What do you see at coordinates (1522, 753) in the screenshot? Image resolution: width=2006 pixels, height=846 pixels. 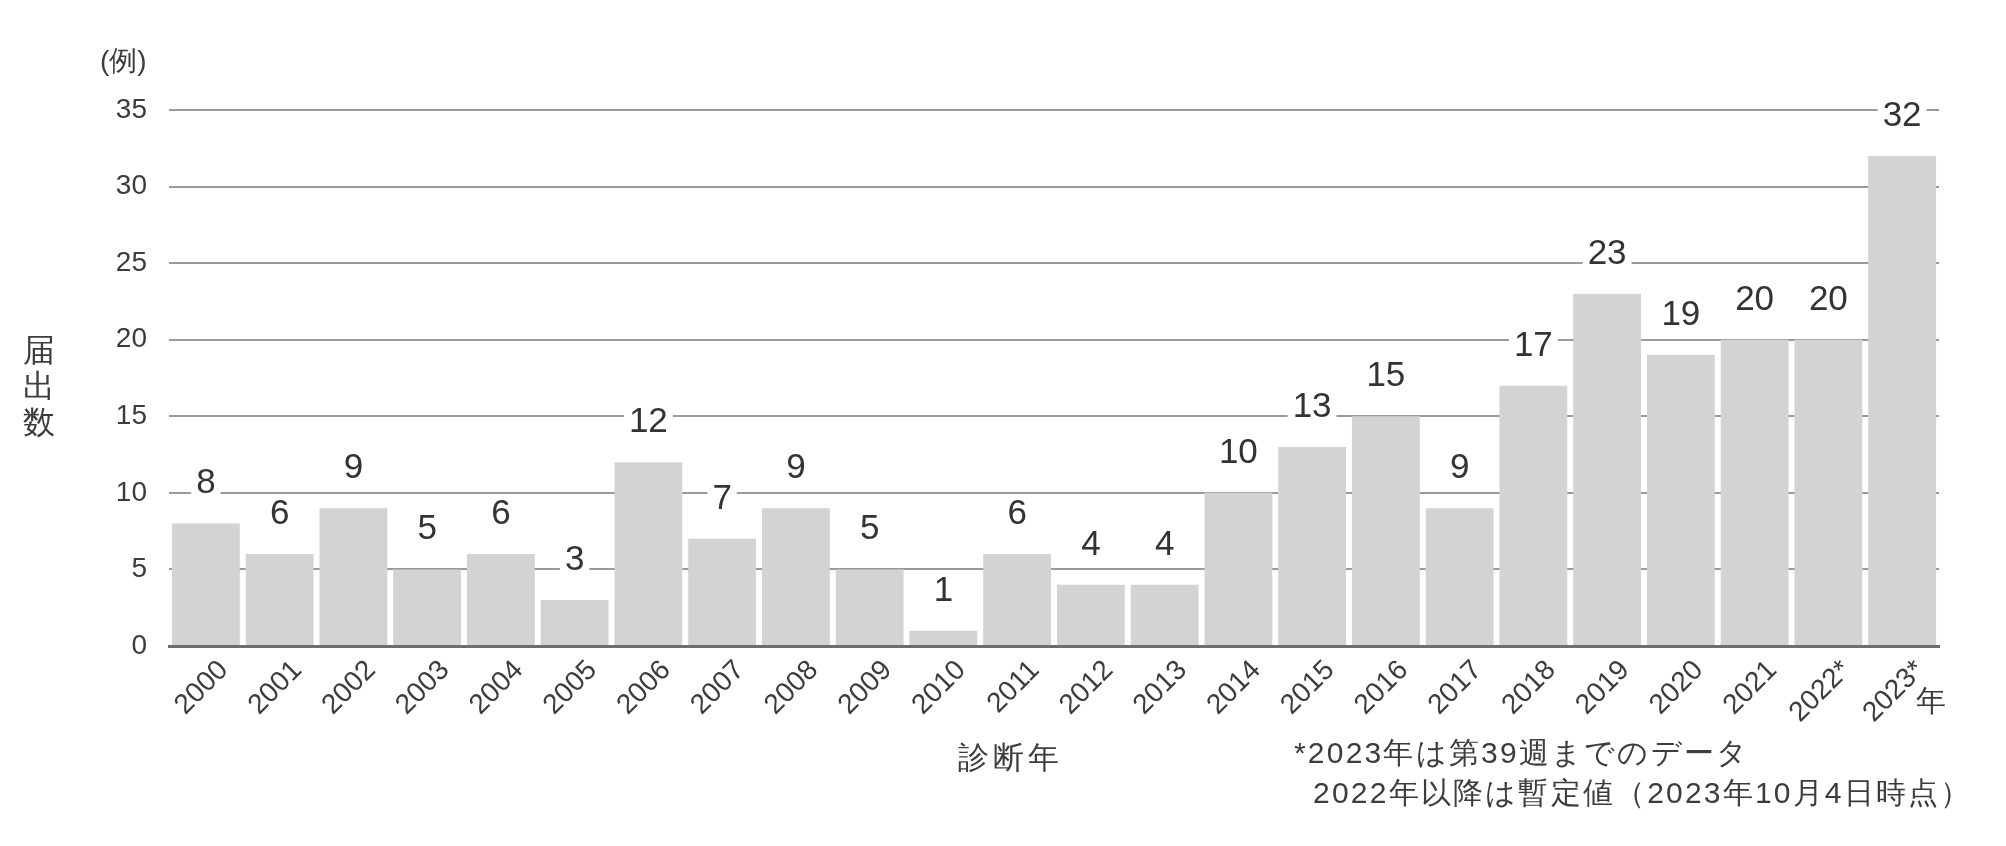 I see `text: *2023年は第39週までのデータ` at bounding box center [1522, 753].